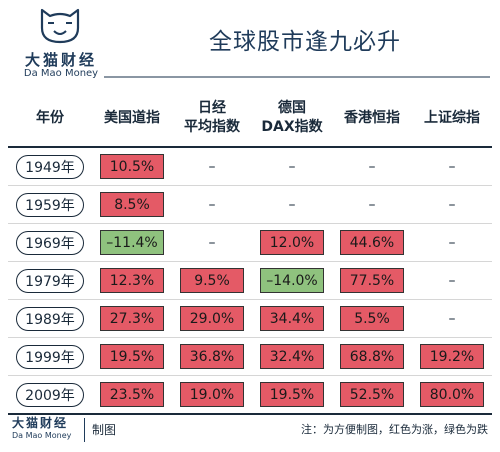 The image size is (500, 452). I want to click on year-cell: 1949年, so click(50, 166).